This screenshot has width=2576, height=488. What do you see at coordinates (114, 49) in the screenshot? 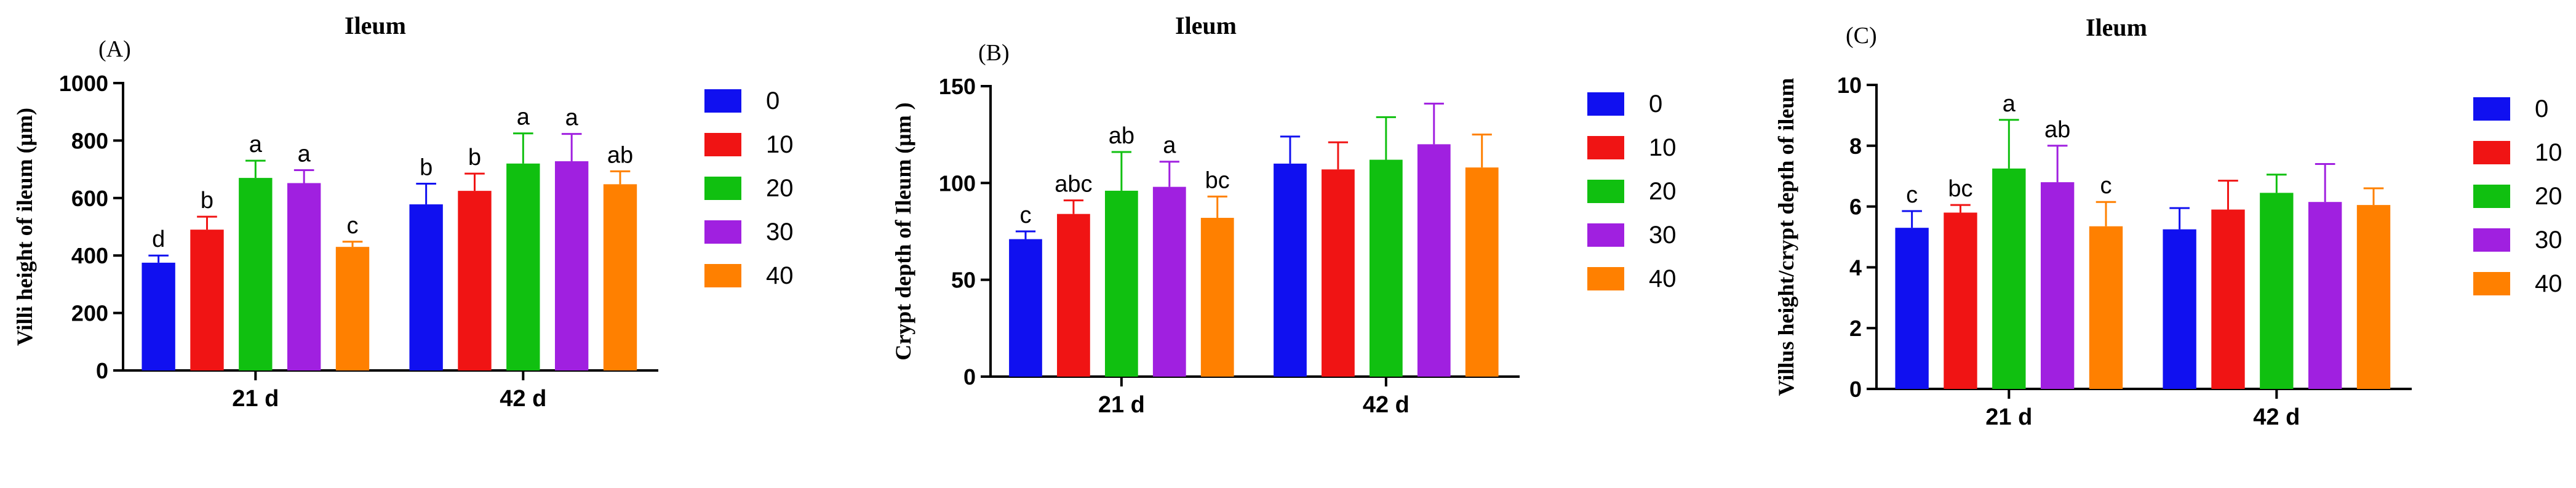
I see `panel-label: (A)` at bounding box center [114, 49].